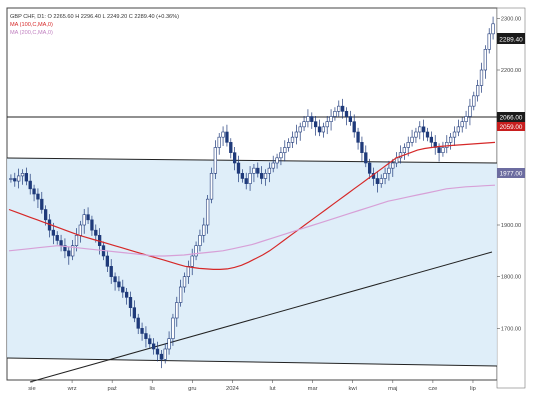  What do you see at coordinates (511, 71) in the screenshot?
I see `y-tick-label: 2200.00` at bounding box center [511, 71].